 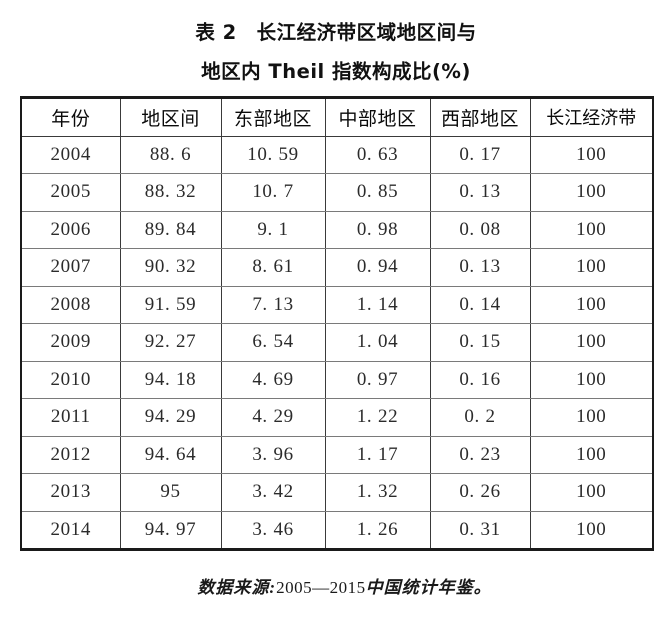 What do you see at coordinates (273, 530) in the screenshot?
I see `cell-east-region: 3. 46` at bounding box center [273, 530].